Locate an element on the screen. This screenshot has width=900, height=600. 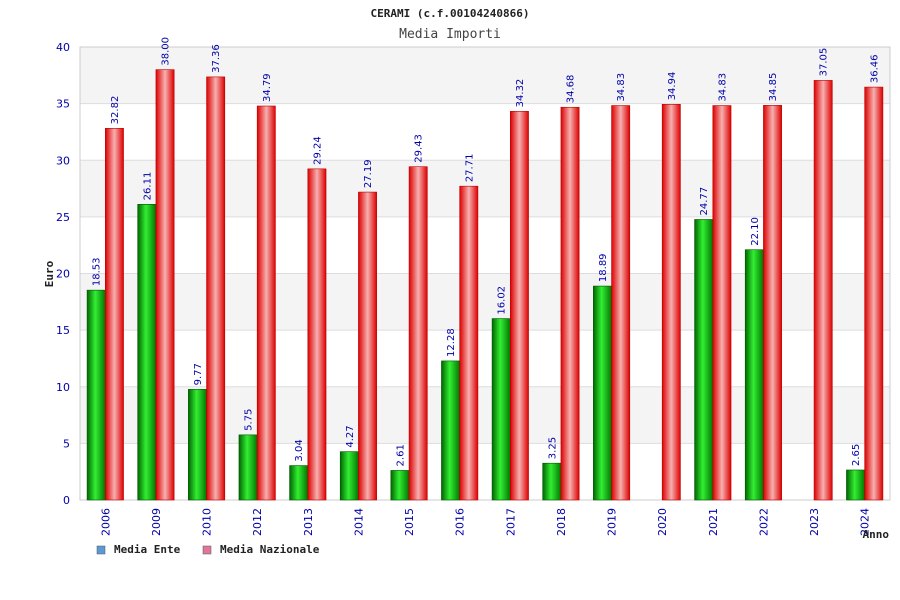
bar-media-nazionale-2021 is located at coordinates (722, 303).